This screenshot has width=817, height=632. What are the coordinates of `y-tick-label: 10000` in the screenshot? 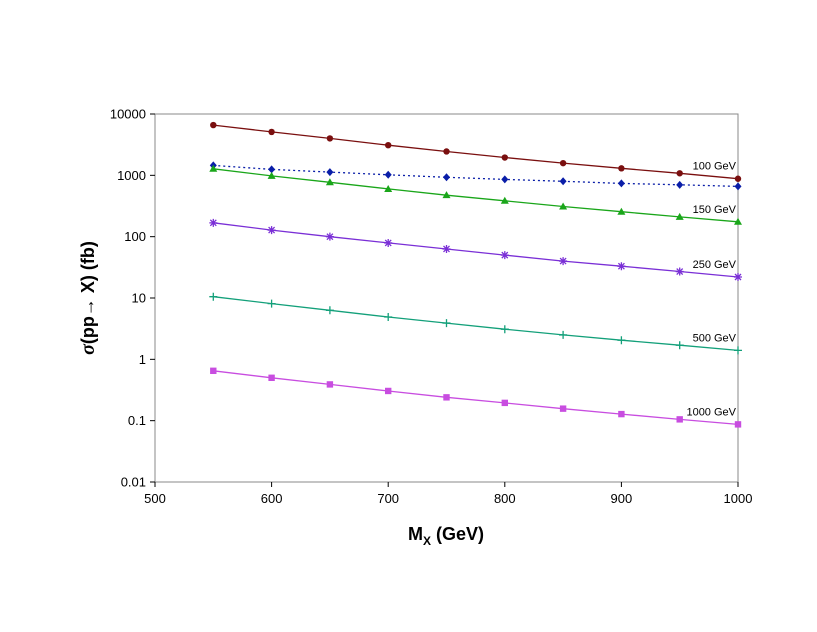 It's located at (128, 114).